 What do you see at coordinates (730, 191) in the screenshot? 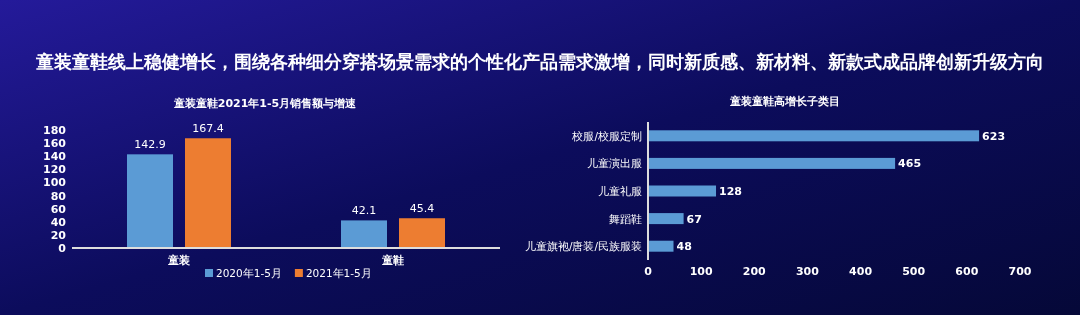
I see `data-label: 128` at bounding box center [730, 191].